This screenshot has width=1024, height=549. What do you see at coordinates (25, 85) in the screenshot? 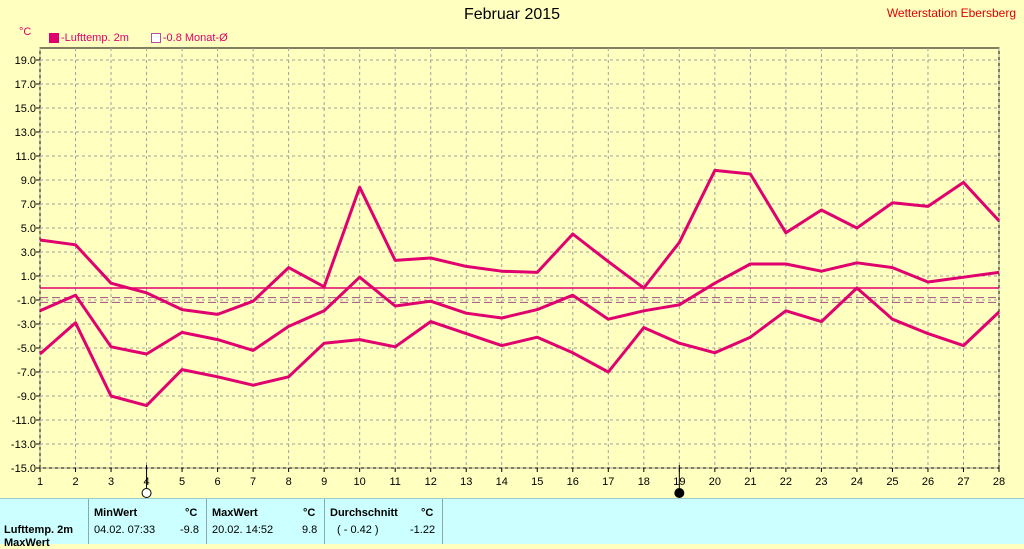
I see `y-tick-label: 17.0` at bounding box center [25, 85].